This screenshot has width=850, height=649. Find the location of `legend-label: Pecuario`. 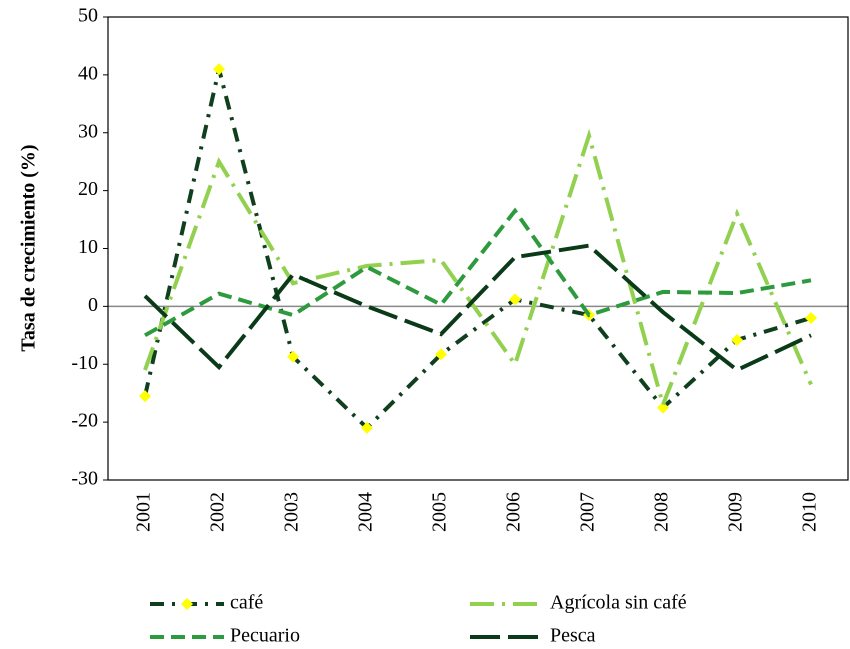

legend-label: Pecuario is located at coordinates (265, 636).